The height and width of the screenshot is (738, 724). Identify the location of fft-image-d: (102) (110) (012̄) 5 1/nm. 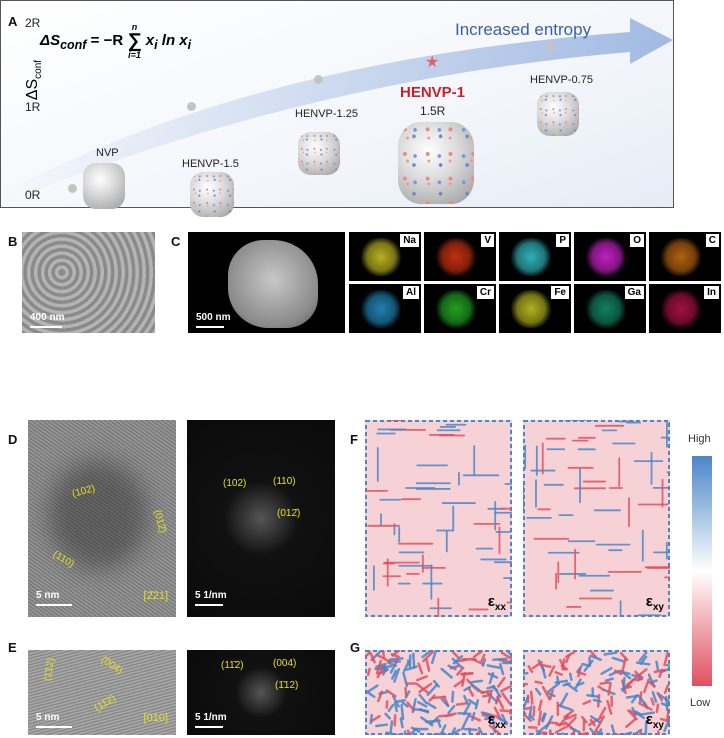
(261, 518).